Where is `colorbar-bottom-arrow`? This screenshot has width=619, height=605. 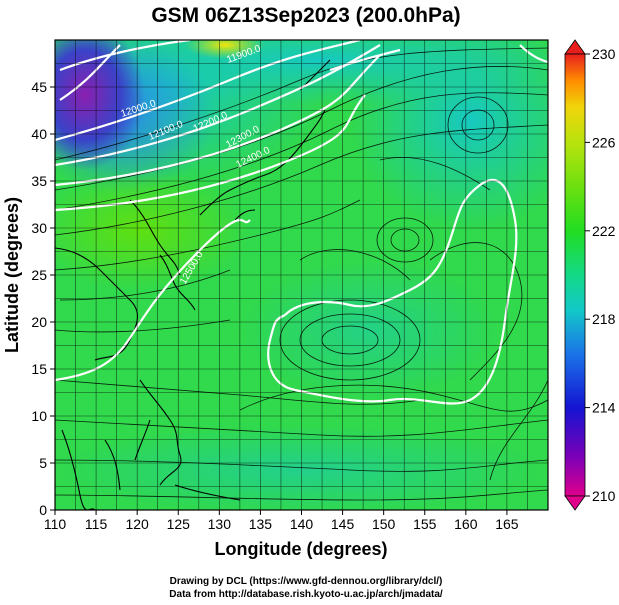 colorbar-bottom-arrow is located at coordinates (575, 503).